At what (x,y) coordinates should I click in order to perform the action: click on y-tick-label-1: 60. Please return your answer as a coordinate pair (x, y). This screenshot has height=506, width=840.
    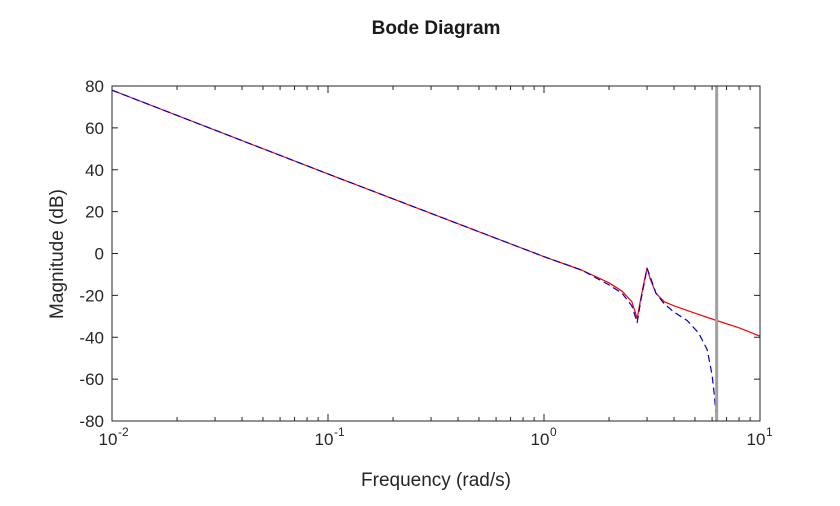
    Looking at the image, I should click on (94, 128).